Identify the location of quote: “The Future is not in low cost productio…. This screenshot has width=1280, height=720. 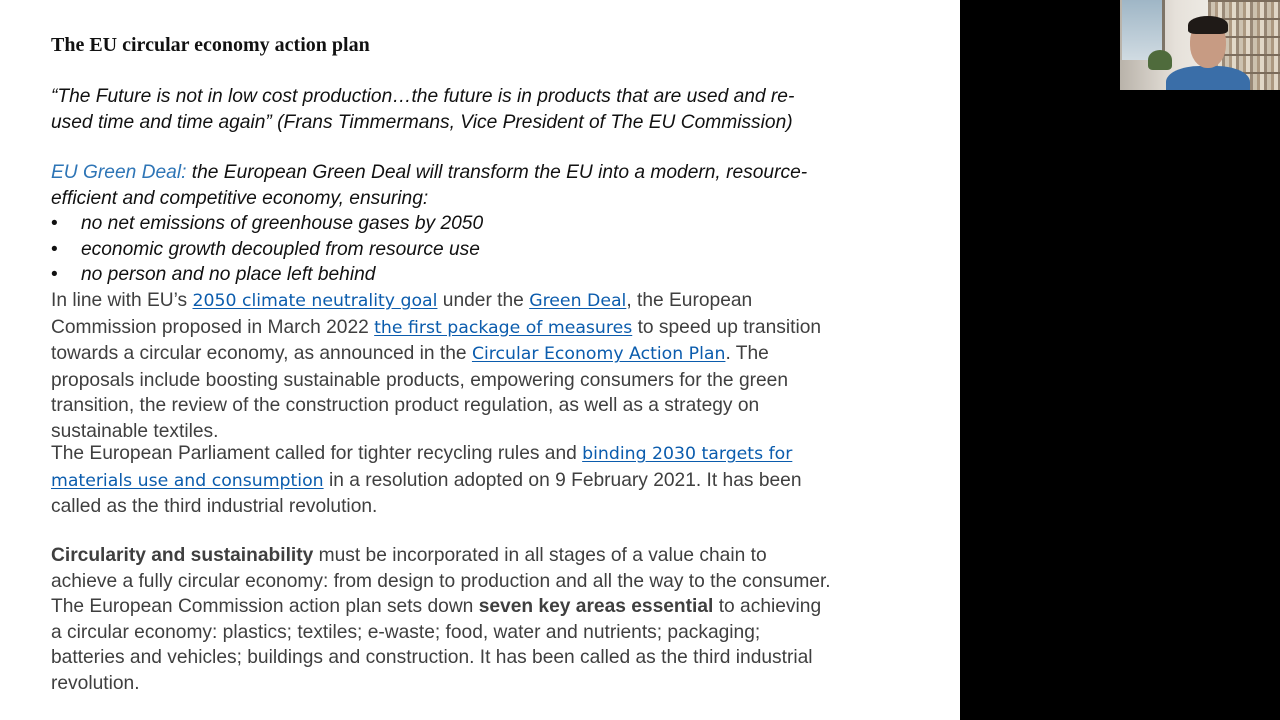
(496, 109).